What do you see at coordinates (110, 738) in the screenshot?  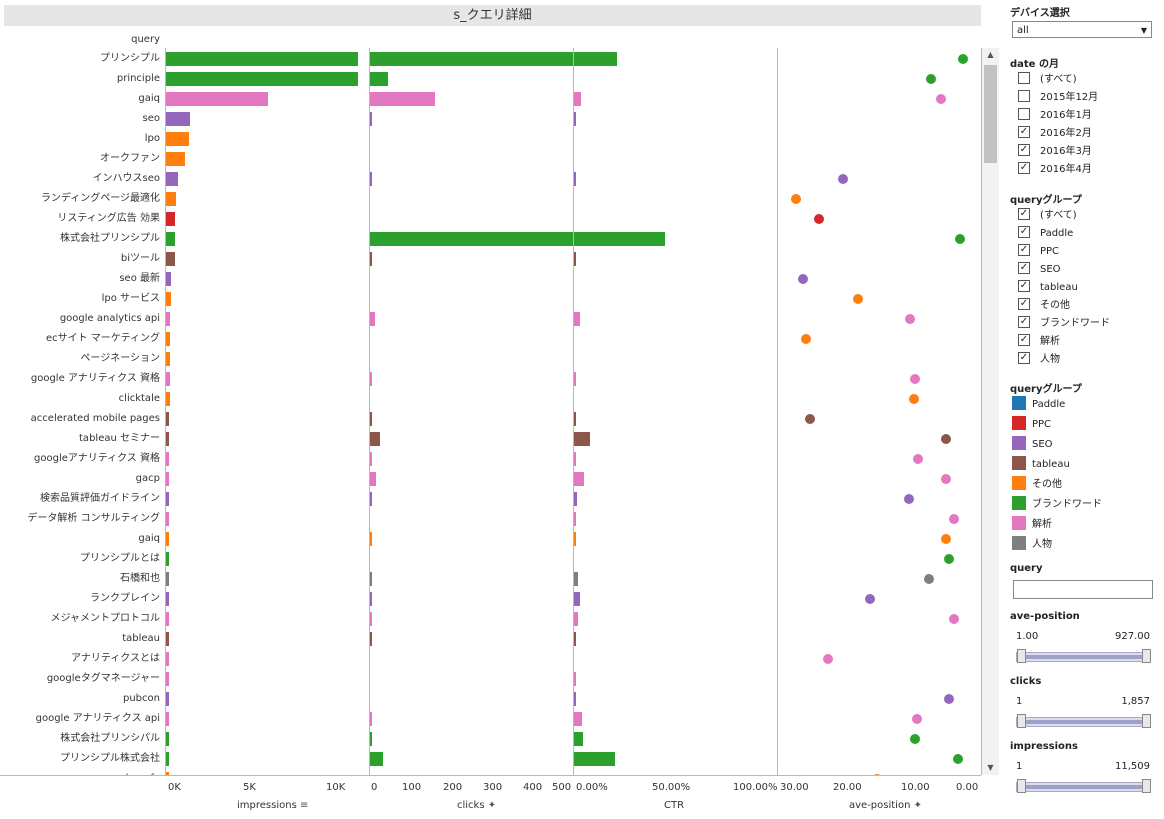 I see `query-row-label: 株式会社プリンシパル` at bounding box center [110, 738].